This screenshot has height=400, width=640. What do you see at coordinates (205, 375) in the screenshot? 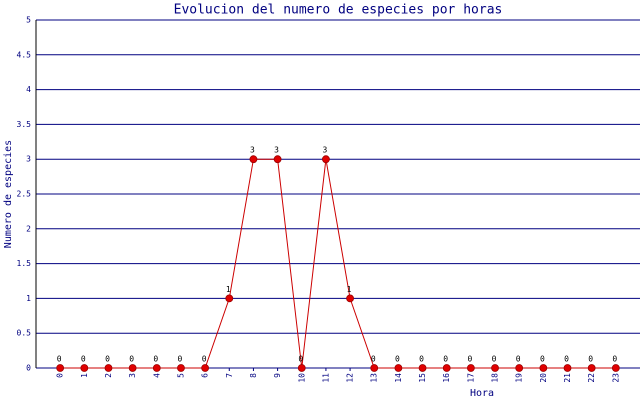
I see `x-tick-label: 6` at bounding box center [205, 375].